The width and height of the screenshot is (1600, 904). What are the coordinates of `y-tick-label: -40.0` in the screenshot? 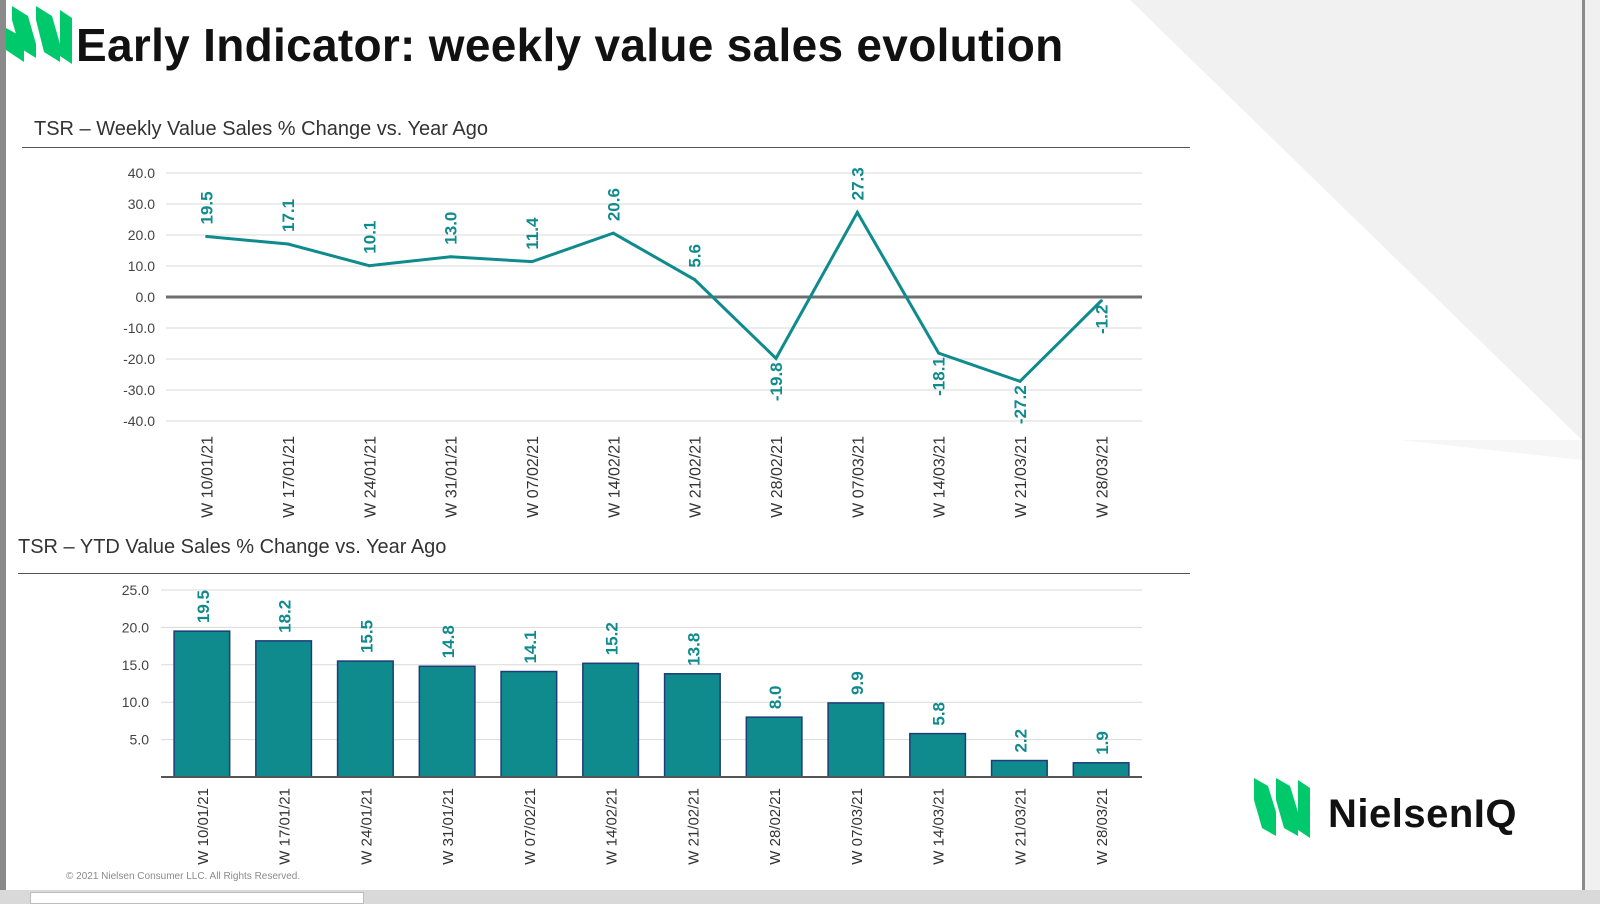 It's located at (139, 421).